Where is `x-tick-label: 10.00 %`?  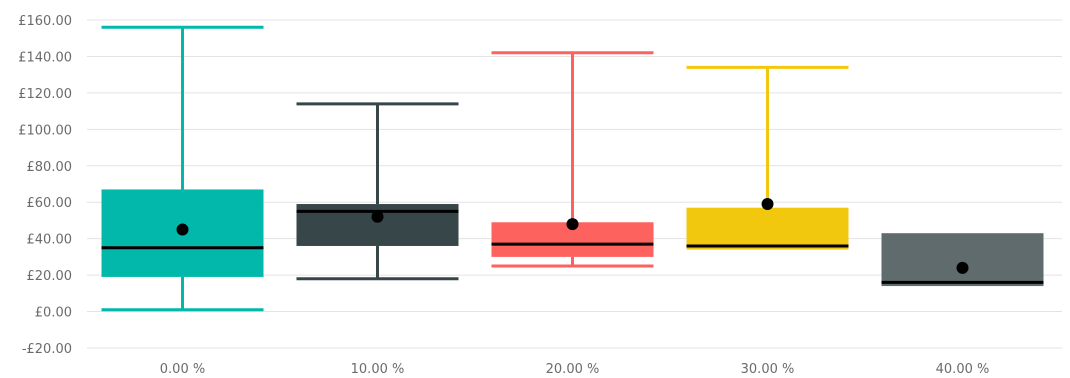
x-tick-label: 10.00 % is located at coordinates (378, 369).